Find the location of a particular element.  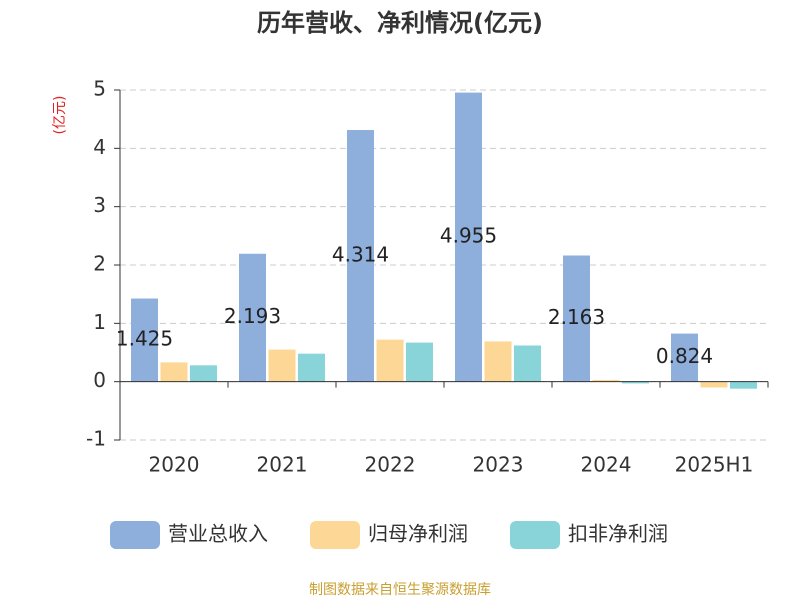

value-label: 0.824 is located at coordinates (684, 356).